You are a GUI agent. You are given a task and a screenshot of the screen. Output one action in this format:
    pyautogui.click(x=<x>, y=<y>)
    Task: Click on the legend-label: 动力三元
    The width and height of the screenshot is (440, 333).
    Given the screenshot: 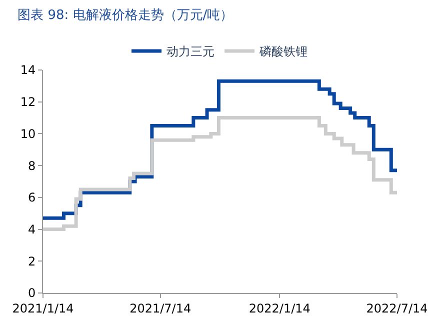 What is the action you would take?
    pyautogui.click(x=190, y=51)
    